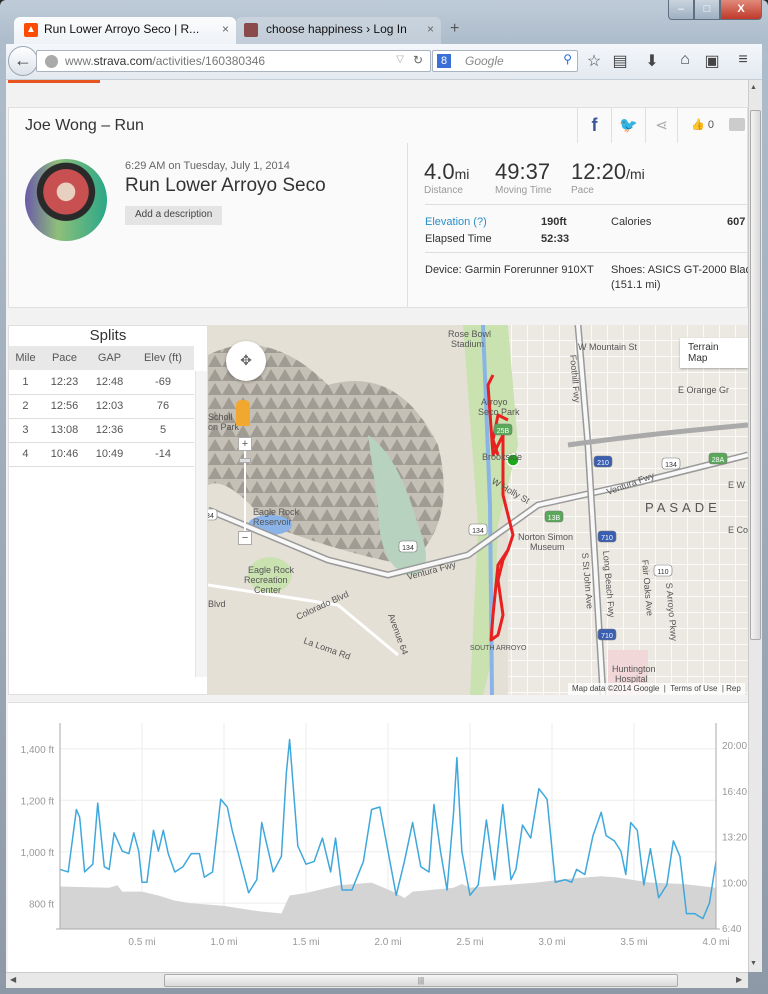 The image size is (768, 994). I want to click on dropdown-icon: ▽, so click(400, 59).